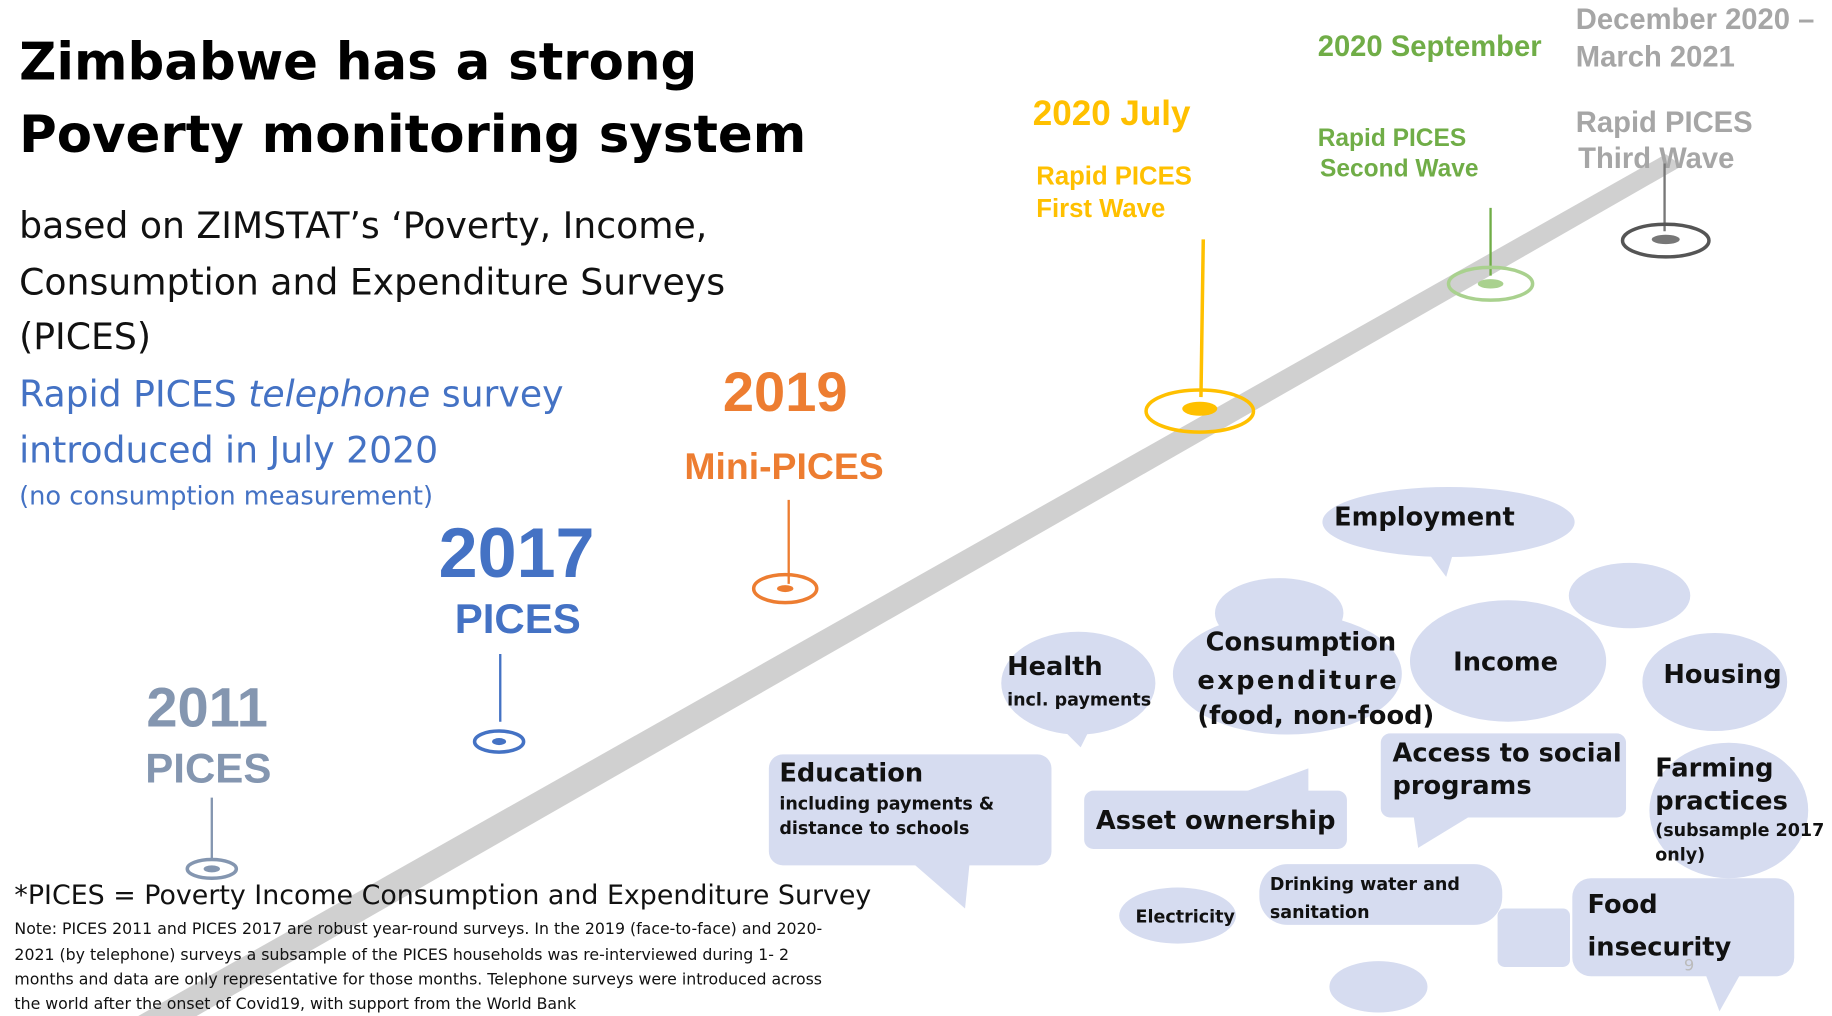 This screenshot has height=1016, width=1832. What do you see at coordinates (1622, 905) in the screenshot?
I see `topic: Food` at bounding box center [1622, 905].